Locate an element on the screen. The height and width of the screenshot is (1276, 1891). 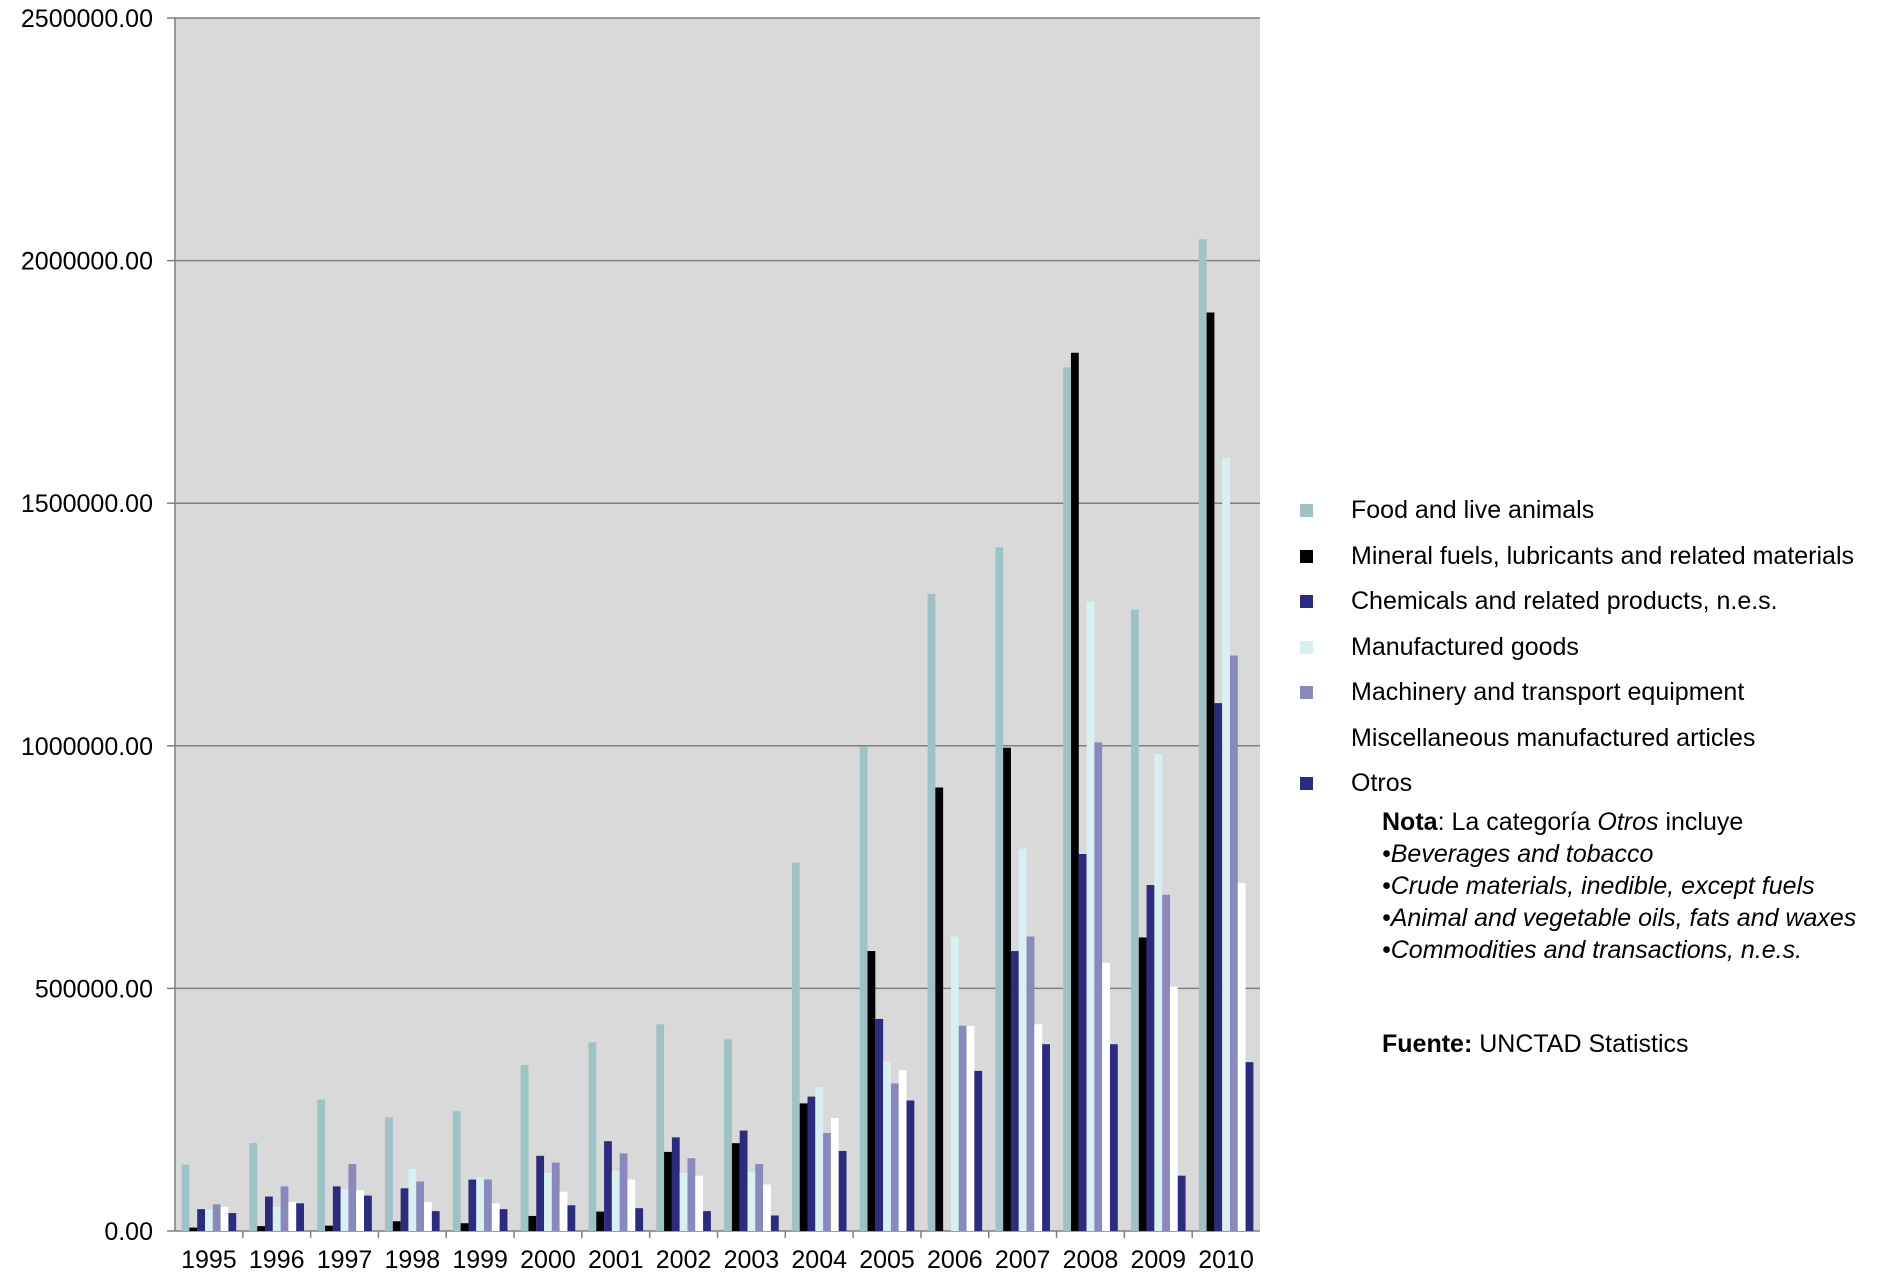
legend-item: Manufactured goods is located at coordinates (1577, 648).